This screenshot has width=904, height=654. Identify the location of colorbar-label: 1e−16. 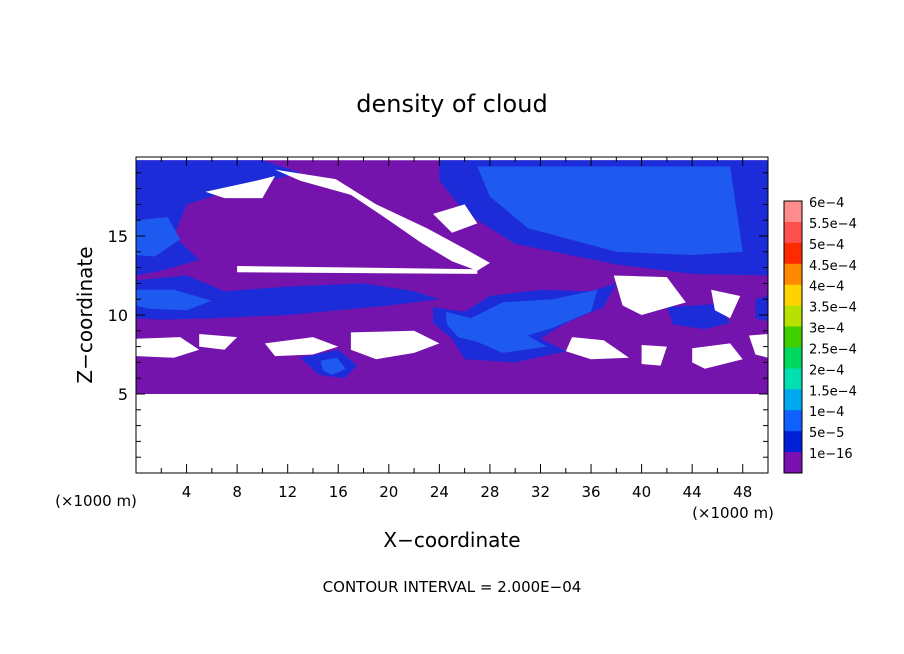
(831, 454).